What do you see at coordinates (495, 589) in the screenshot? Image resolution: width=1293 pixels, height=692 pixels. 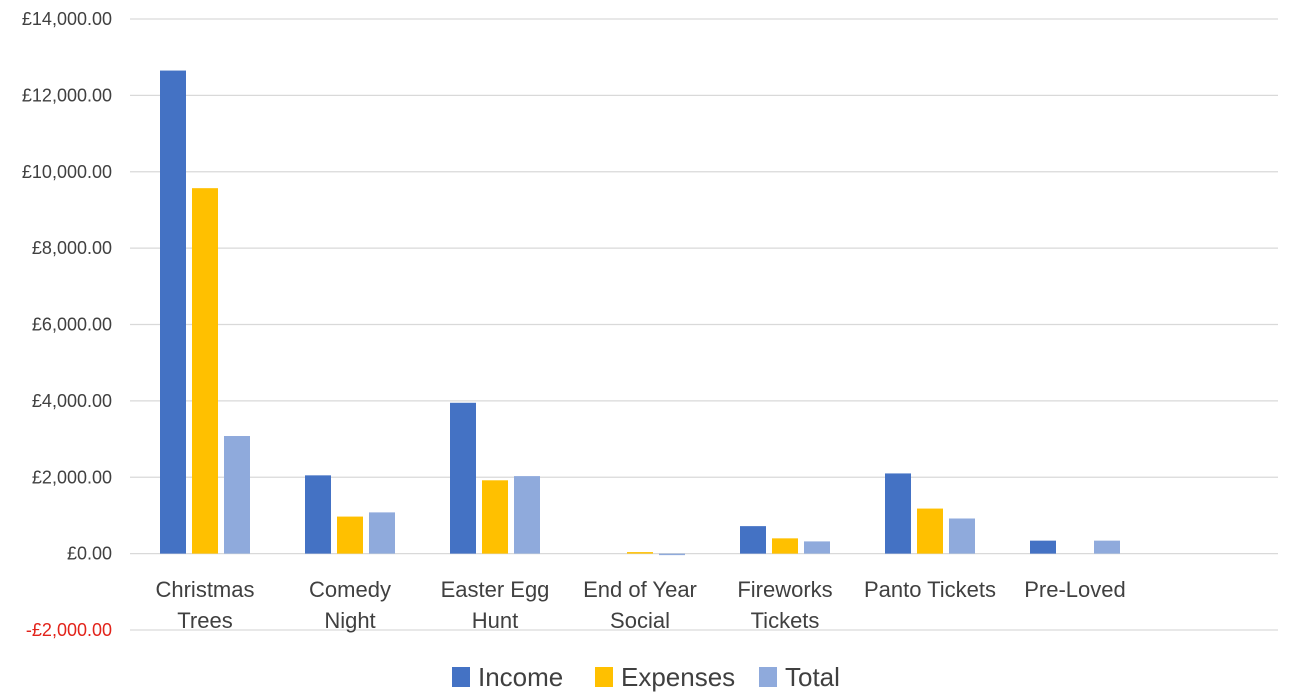 I see `x-tick-label: Easter Egg` at bounding box center [495, 589].